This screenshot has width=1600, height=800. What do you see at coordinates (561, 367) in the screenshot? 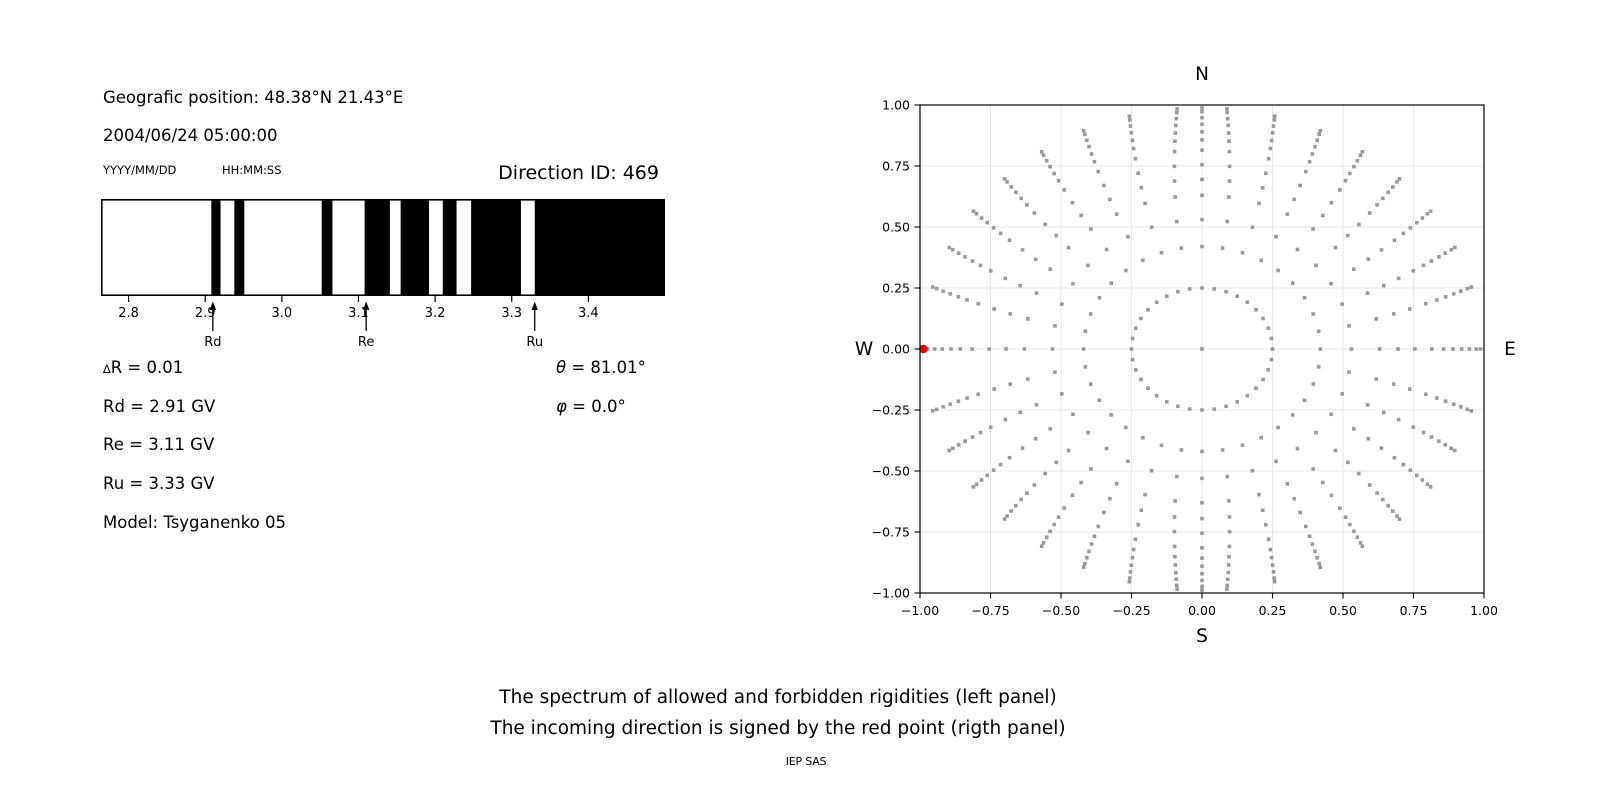
I see `theta-symbol: θ` at bounding box center [561, 367].